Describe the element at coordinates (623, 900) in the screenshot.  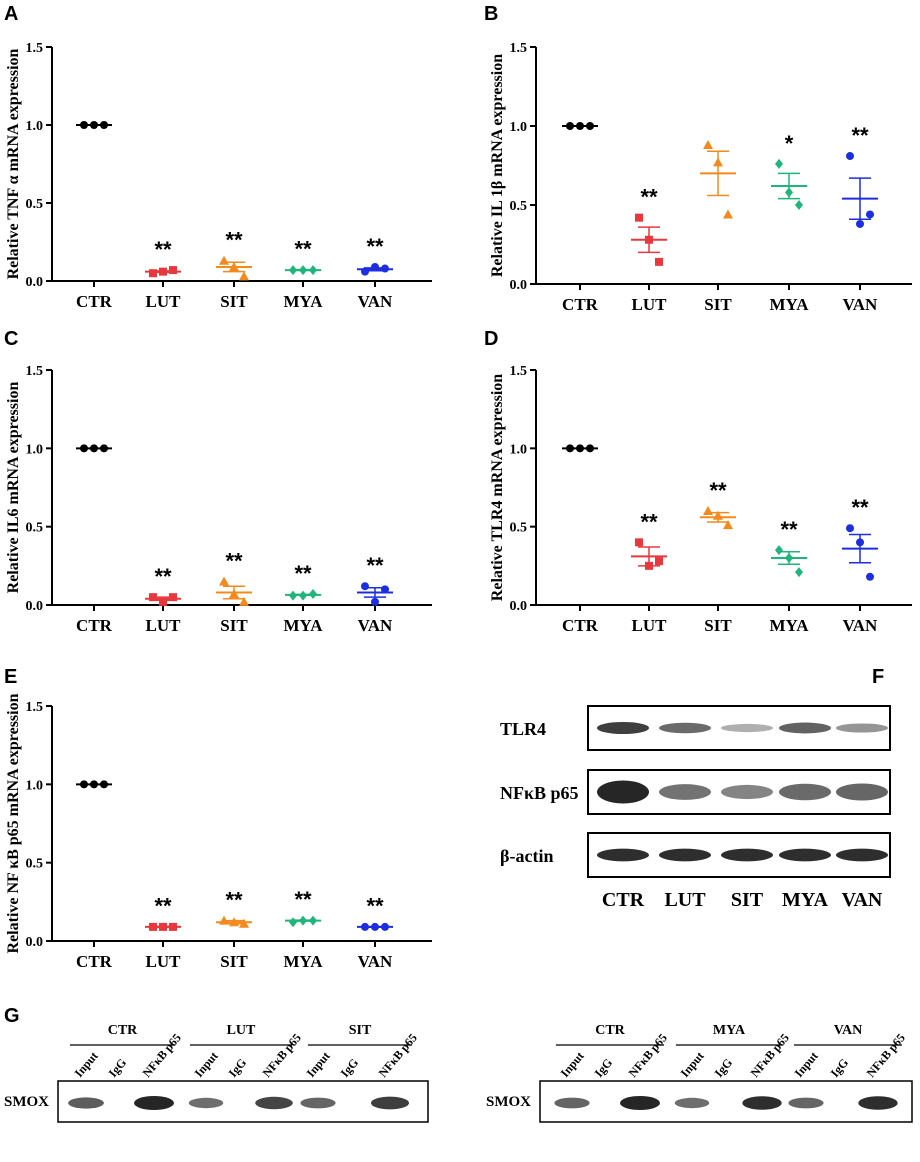
I see `blot-lane-label: CTR` at that location.